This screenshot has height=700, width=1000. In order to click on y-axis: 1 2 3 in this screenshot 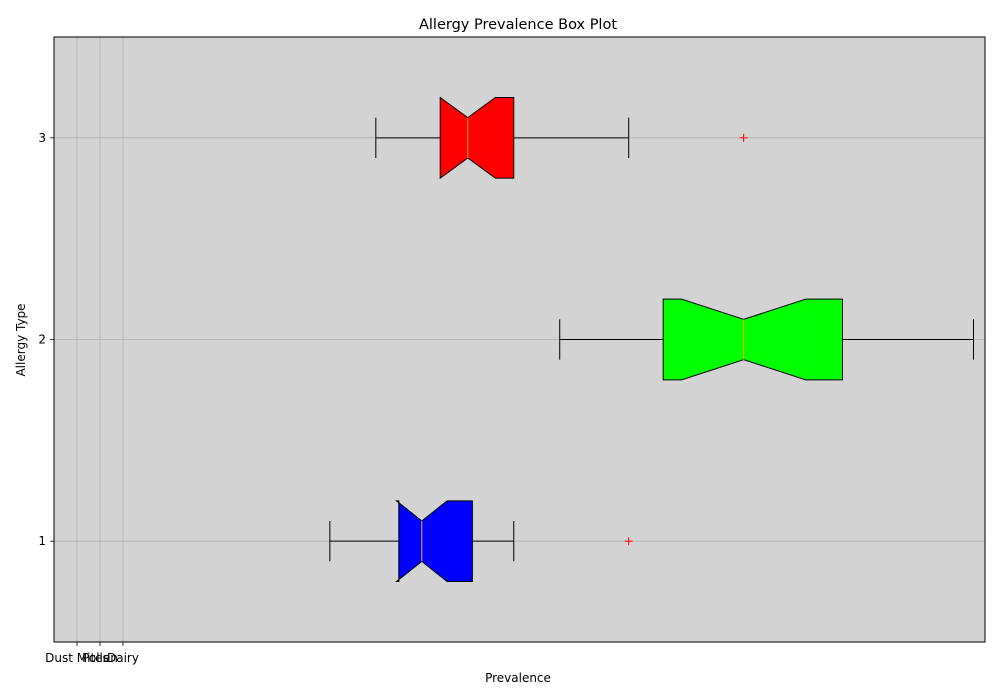, I will do `click(46, 339)`.